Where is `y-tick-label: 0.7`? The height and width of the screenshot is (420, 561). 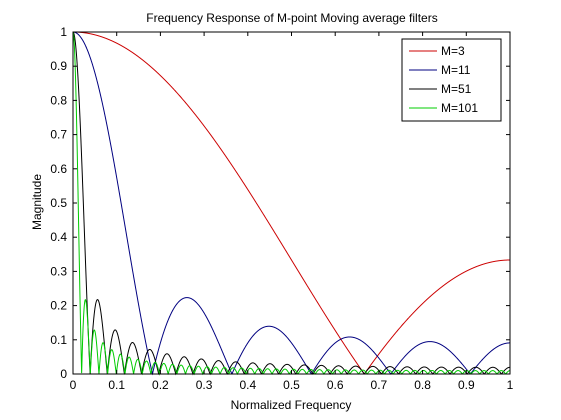
y-tick-label: 0.7 is located at coordinates (58, 135).